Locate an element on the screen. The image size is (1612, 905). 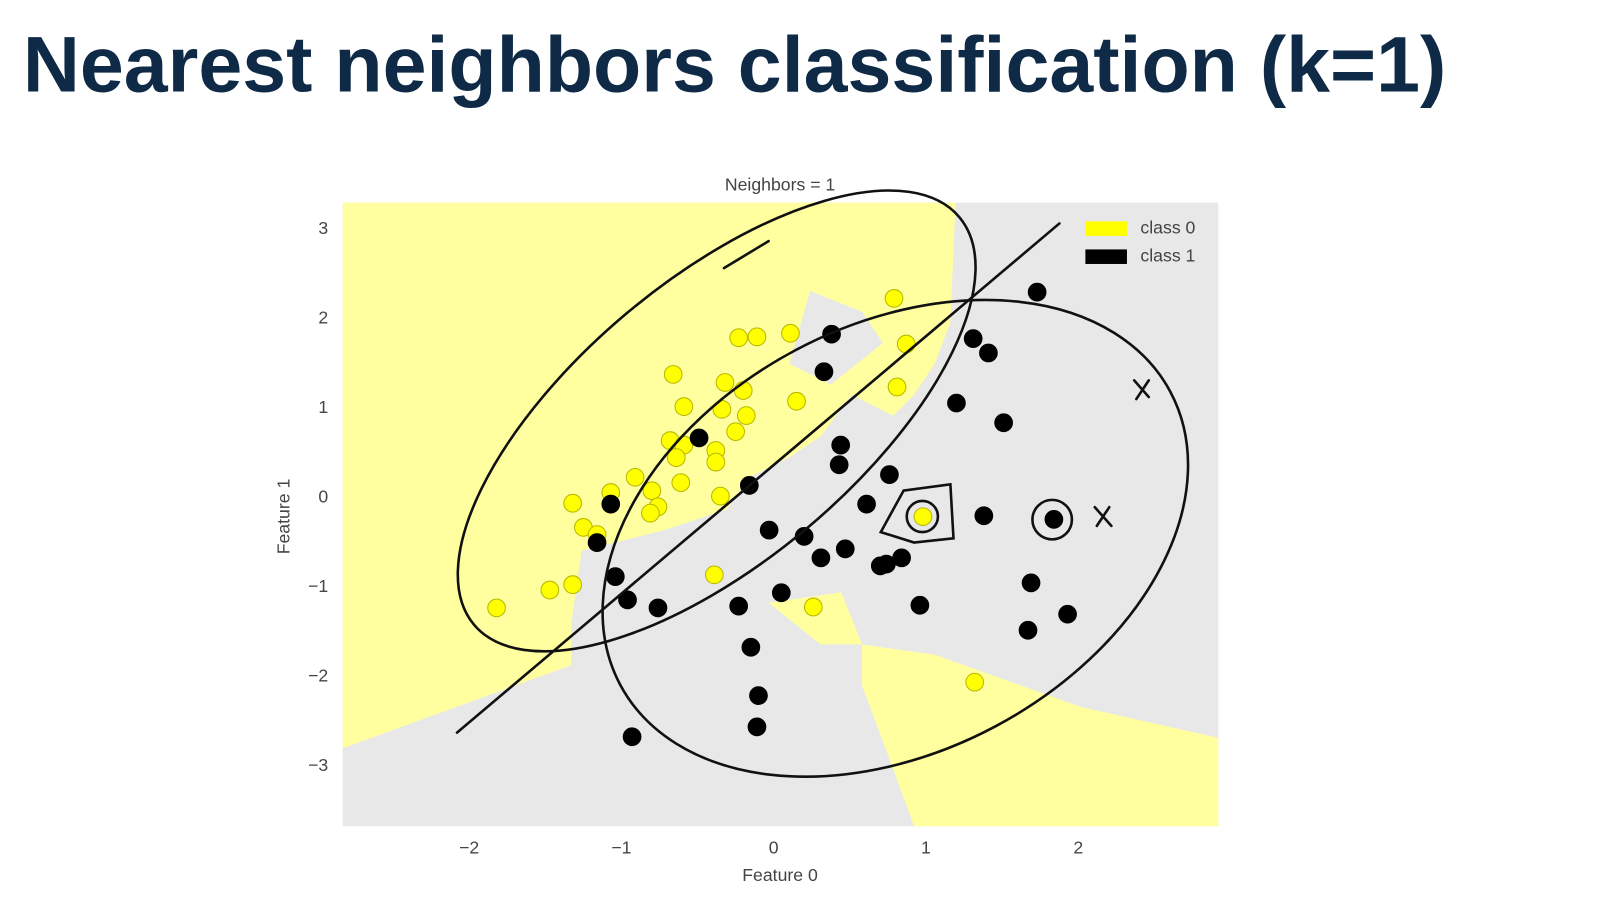
slide-title: Nearest neighbors classification (k=1) is located at coordinates (734, 65).